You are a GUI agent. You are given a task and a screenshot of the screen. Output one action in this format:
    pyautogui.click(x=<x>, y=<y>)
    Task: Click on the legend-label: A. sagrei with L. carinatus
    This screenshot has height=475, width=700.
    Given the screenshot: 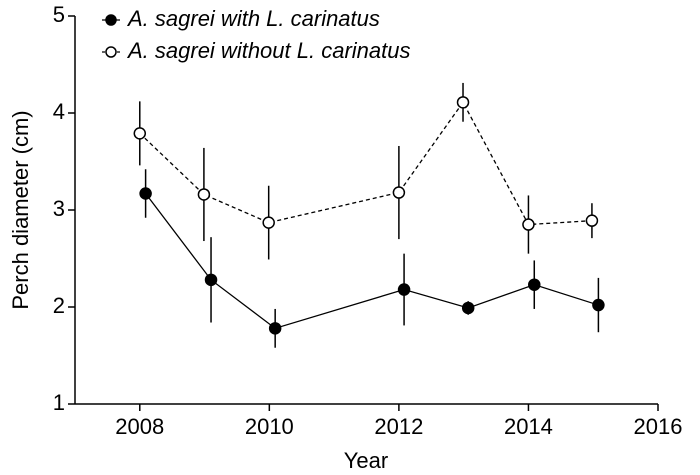 What is the action you would take?
    pyautogui.click(x=253, y=18)
    